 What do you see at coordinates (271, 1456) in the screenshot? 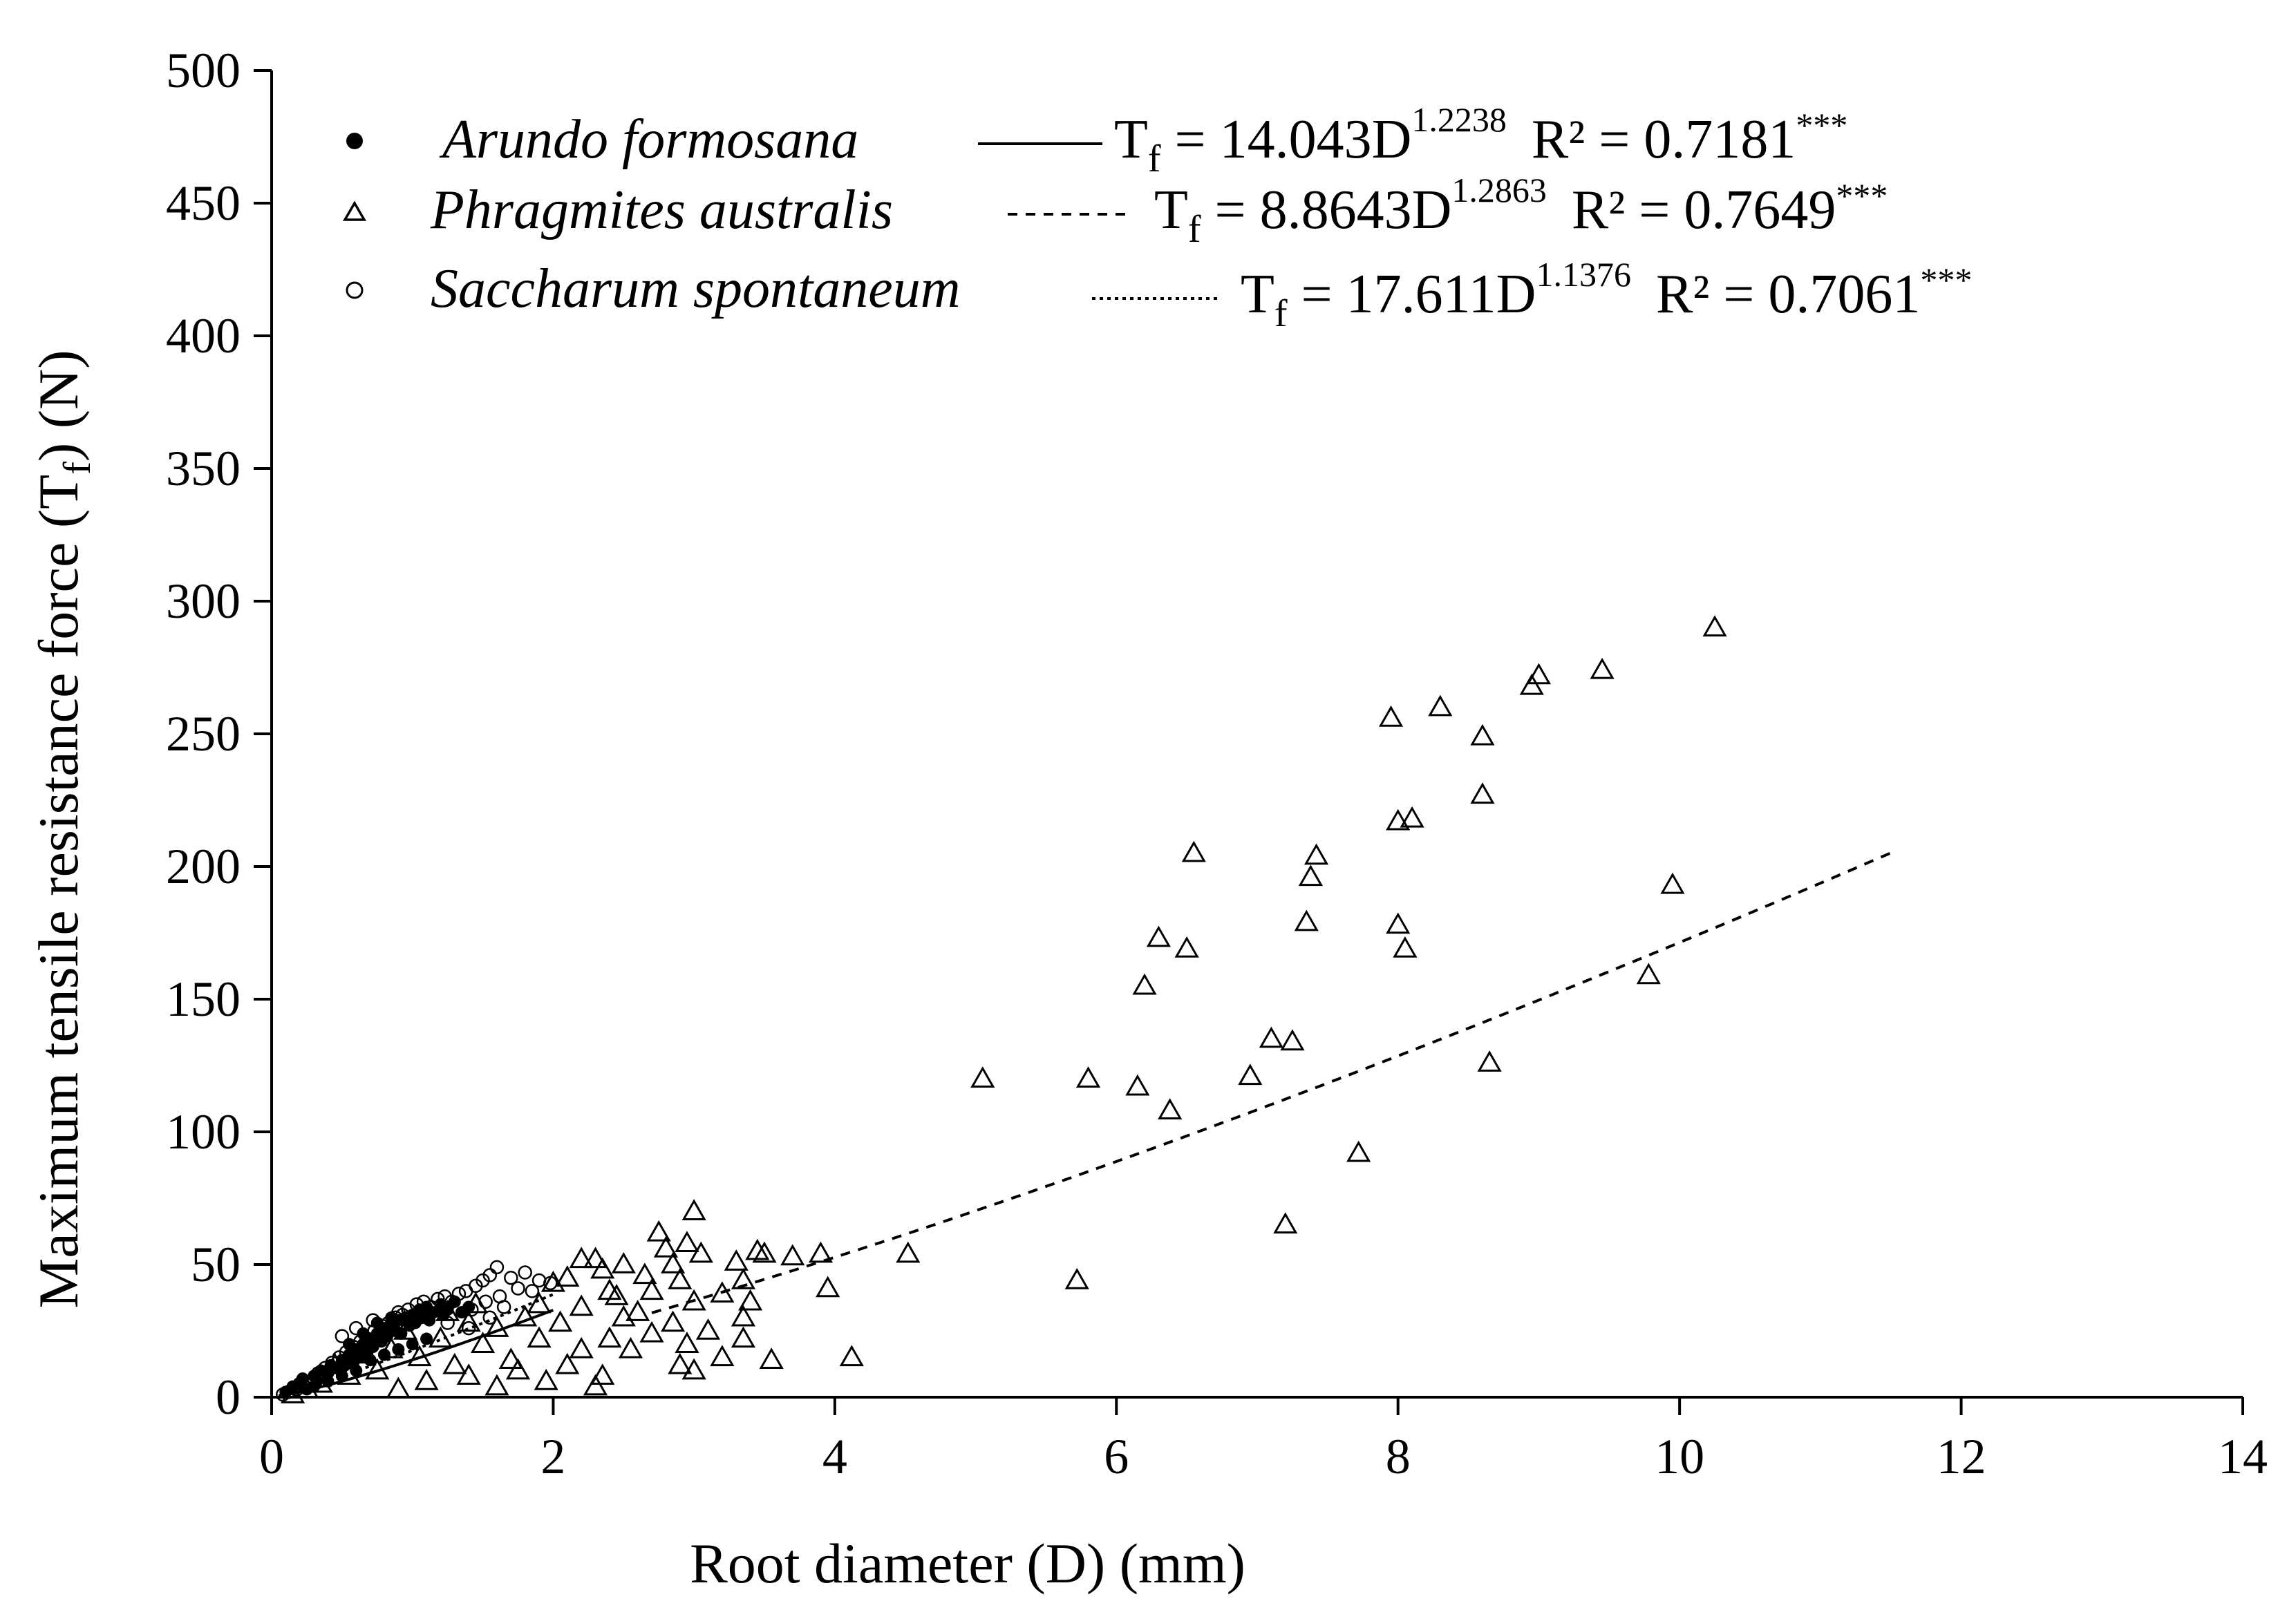
I see `x-tick-label: 0` at bounding box center [271, 1456].